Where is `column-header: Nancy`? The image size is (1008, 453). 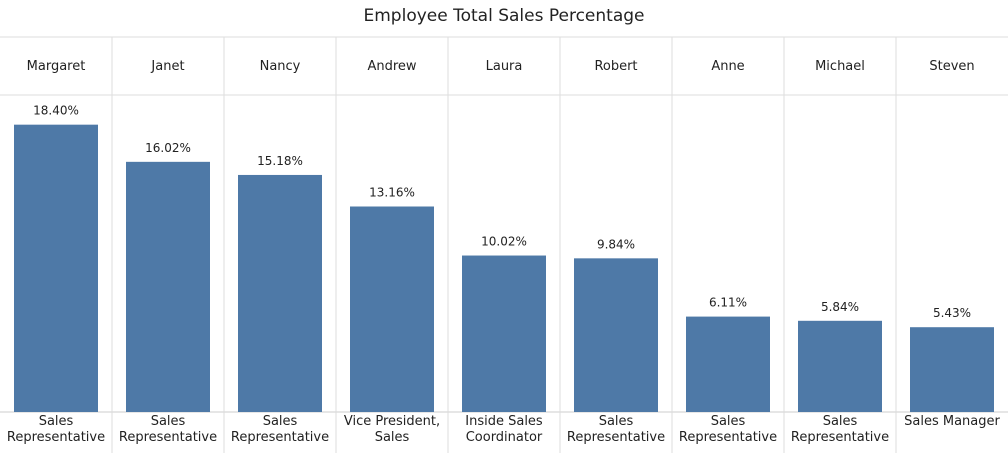 column-header: Nancy is located at coordinates (280, 66).